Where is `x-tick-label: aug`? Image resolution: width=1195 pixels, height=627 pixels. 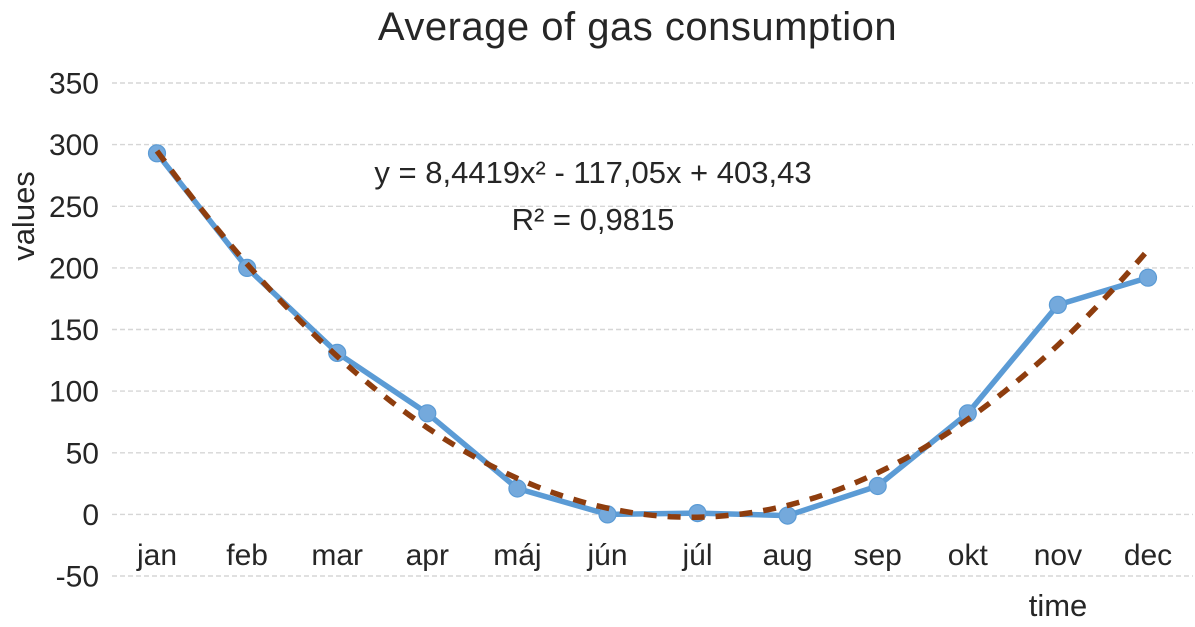
x-tick-label: aug is located at coordinates (788, 555).